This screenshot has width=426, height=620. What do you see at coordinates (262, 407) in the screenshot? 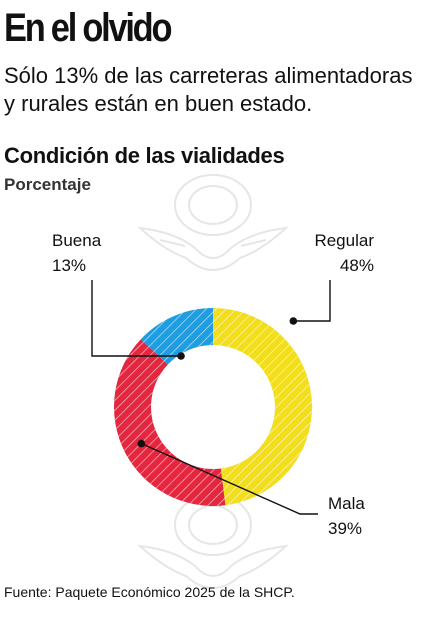
I see `slice-hatch-regular` at bounding box center [262, 407].